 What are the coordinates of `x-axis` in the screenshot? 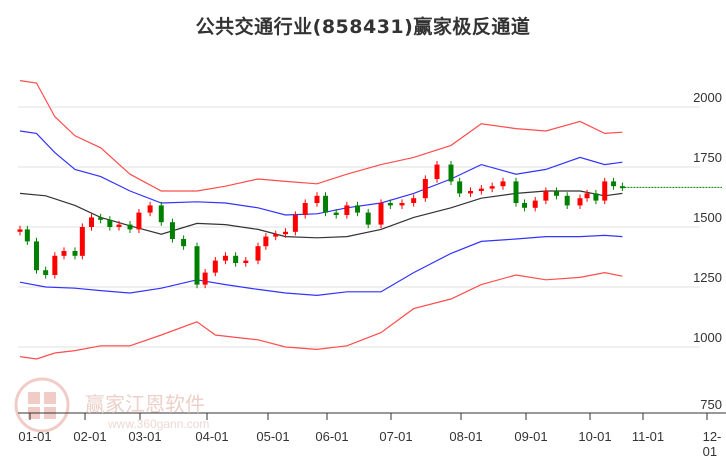 It's located at (372, 416).